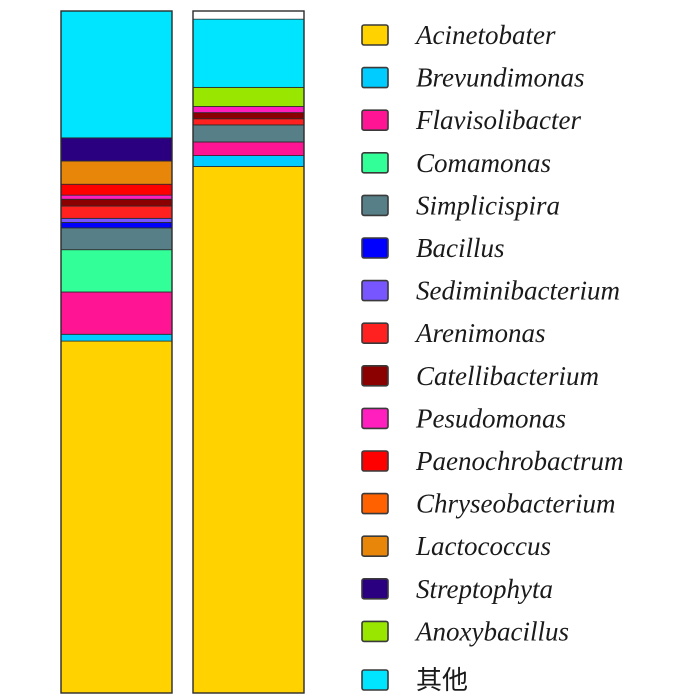 This screenshot has height=700, width=700. What do you see at coordinates (483, 546) in the screenshot?
I see `legend-label-13: Lactococcus` at bounding box center [483, 546].